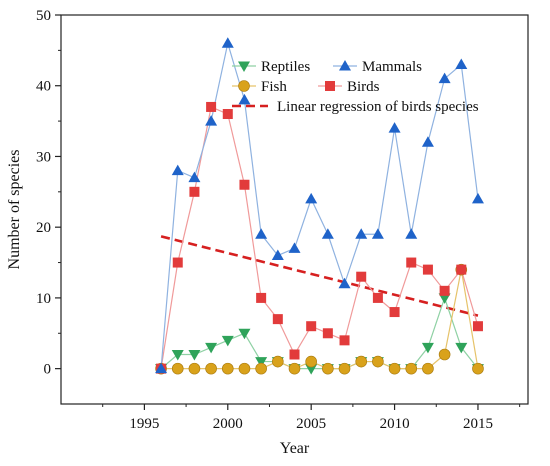  Describe the element at coordinates (395, 424) in the screenshot. I see `x-tick-label: 2010` at that location.